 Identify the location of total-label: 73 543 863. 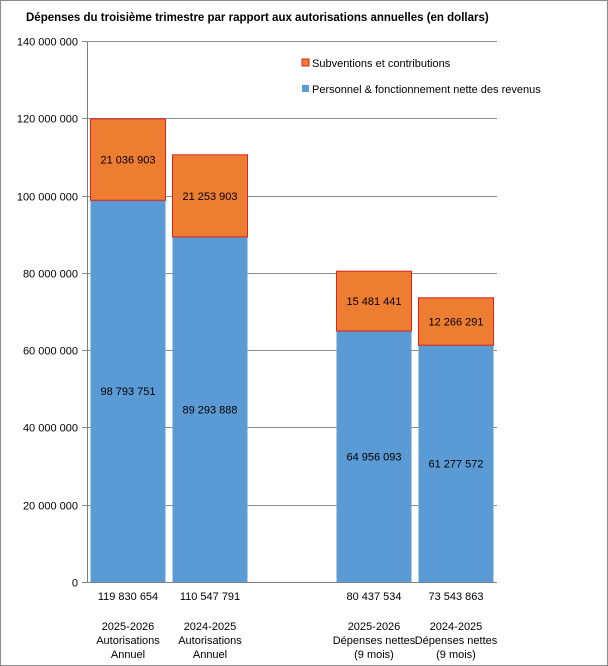
(455, 597).